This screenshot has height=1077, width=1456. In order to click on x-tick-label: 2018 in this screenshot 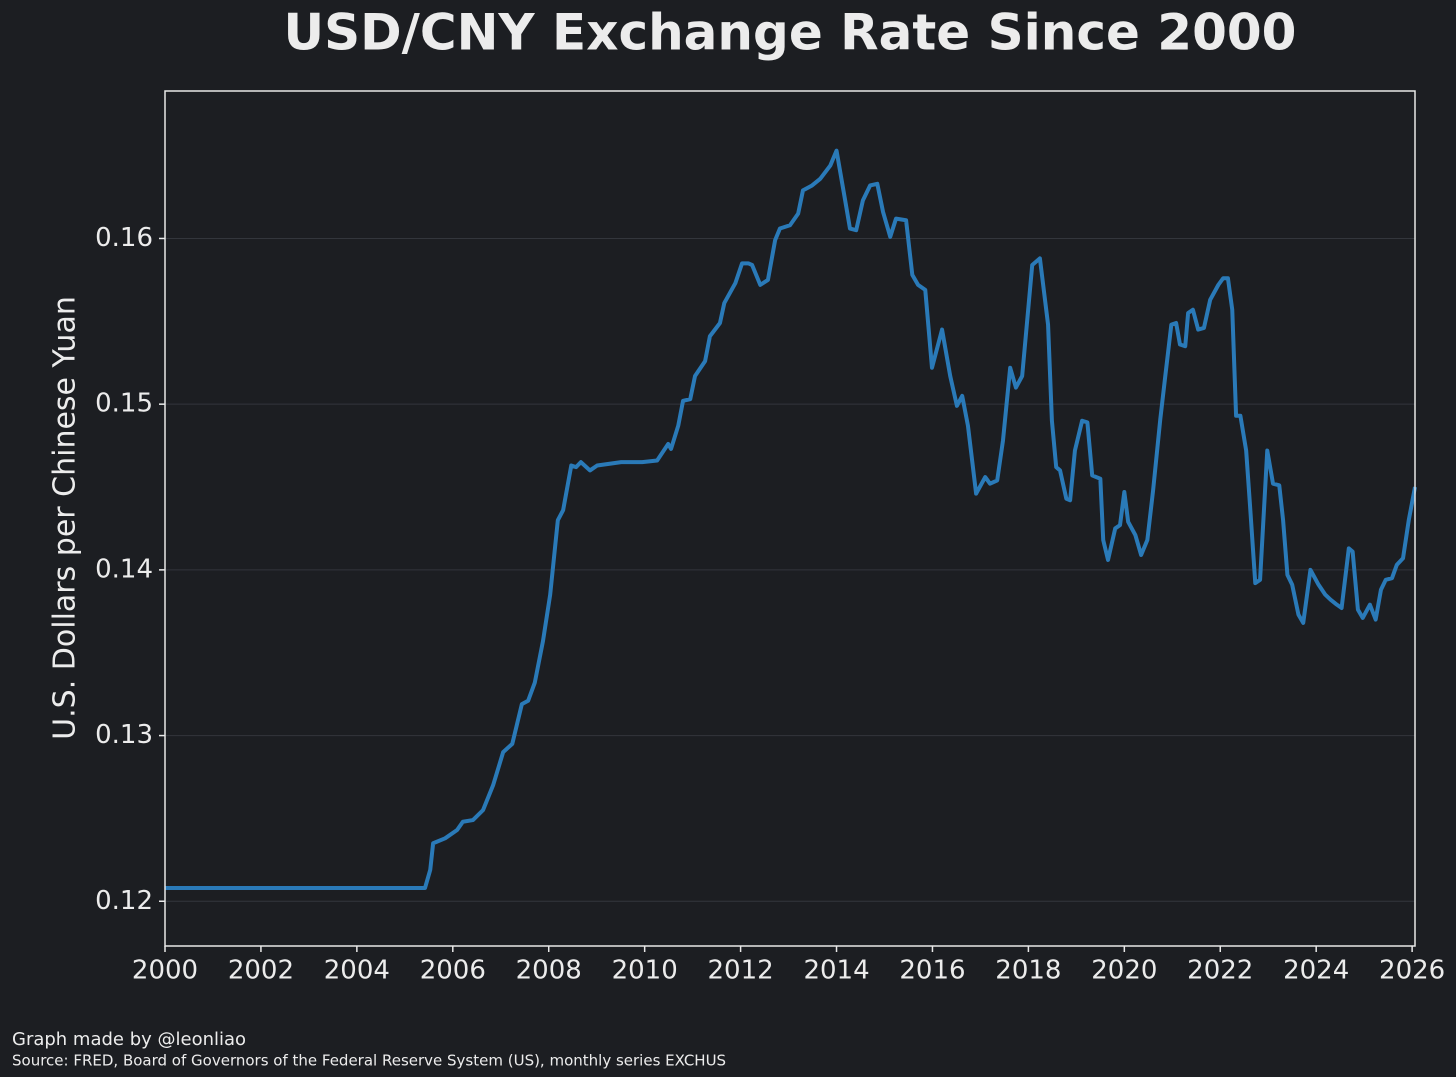, I will do `click(1028, 971)`.